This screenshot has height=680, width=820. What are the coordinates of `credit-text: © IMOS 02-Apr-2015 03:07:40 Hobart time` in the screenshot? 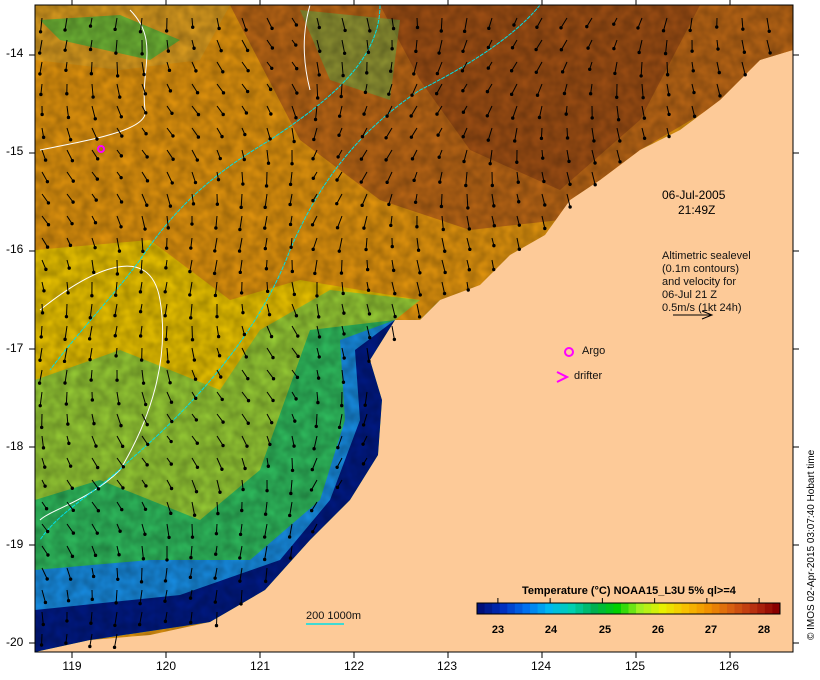 It's located at (811, 544).